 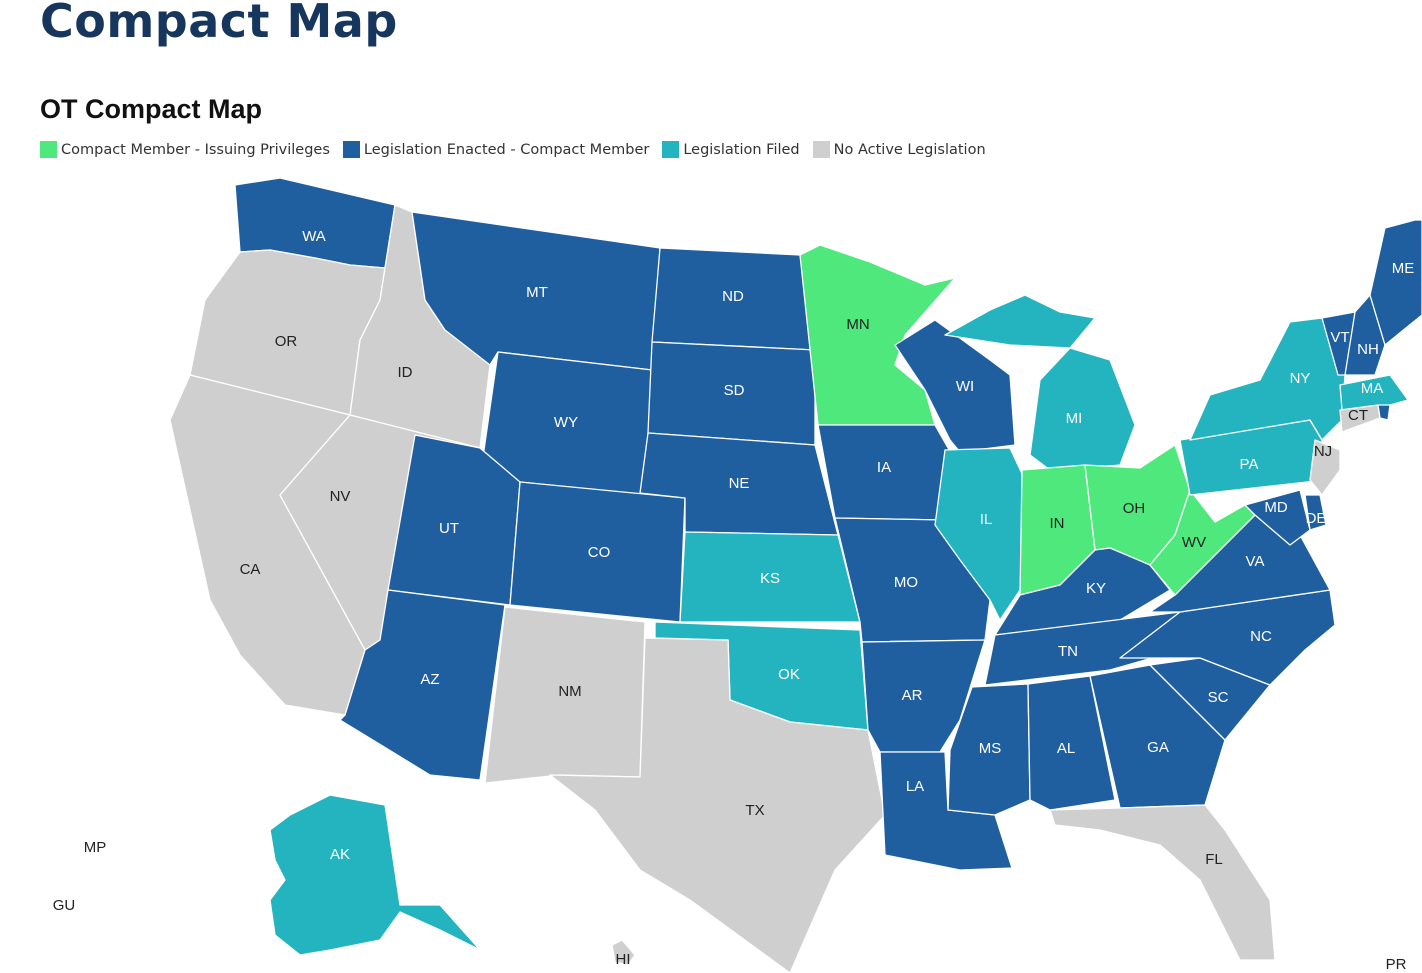 I want to click on state-label-nc: NC, so click(x=1261, y=636).